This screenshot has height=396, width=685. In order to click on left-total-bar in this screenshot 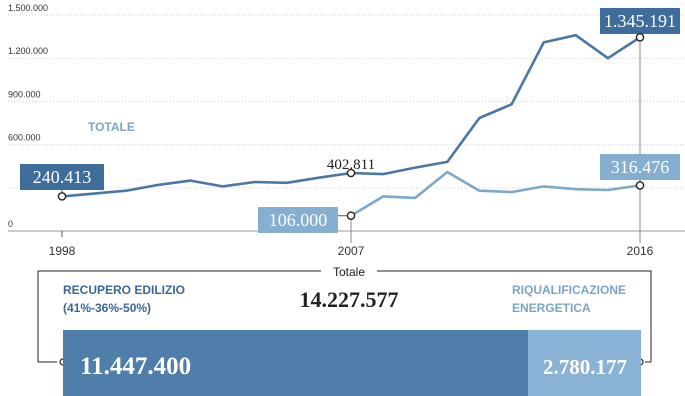, I will do `click(295, 363)`.